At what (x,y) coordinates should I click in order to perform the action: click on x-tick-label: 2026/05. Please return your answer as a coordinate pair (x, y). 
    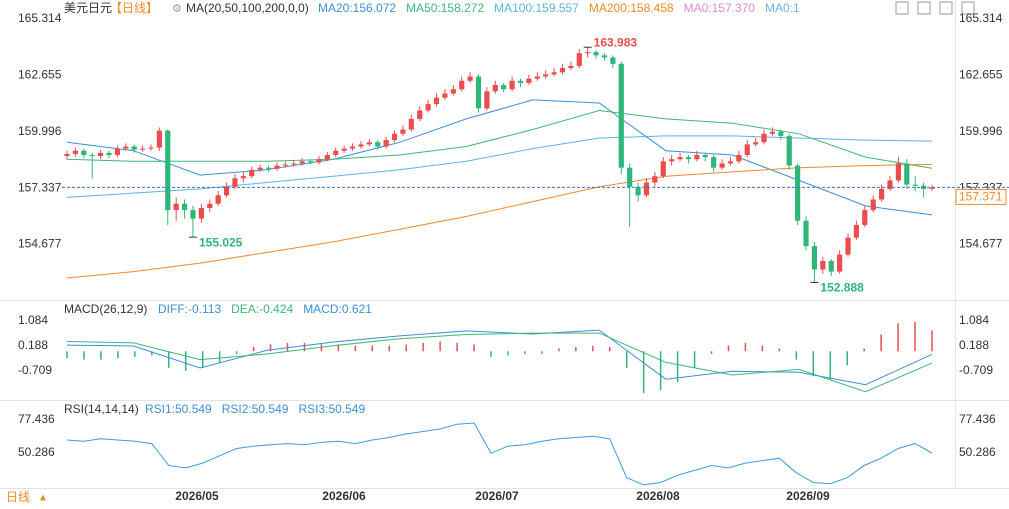
    Looking at the image, I should click on (197, 496).